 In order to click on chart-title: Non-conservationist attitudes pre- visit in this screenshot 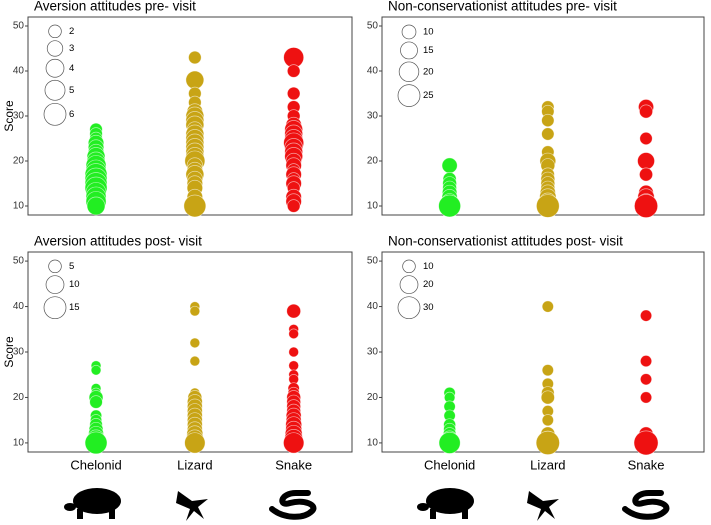, I will do `click(502, 7)`.